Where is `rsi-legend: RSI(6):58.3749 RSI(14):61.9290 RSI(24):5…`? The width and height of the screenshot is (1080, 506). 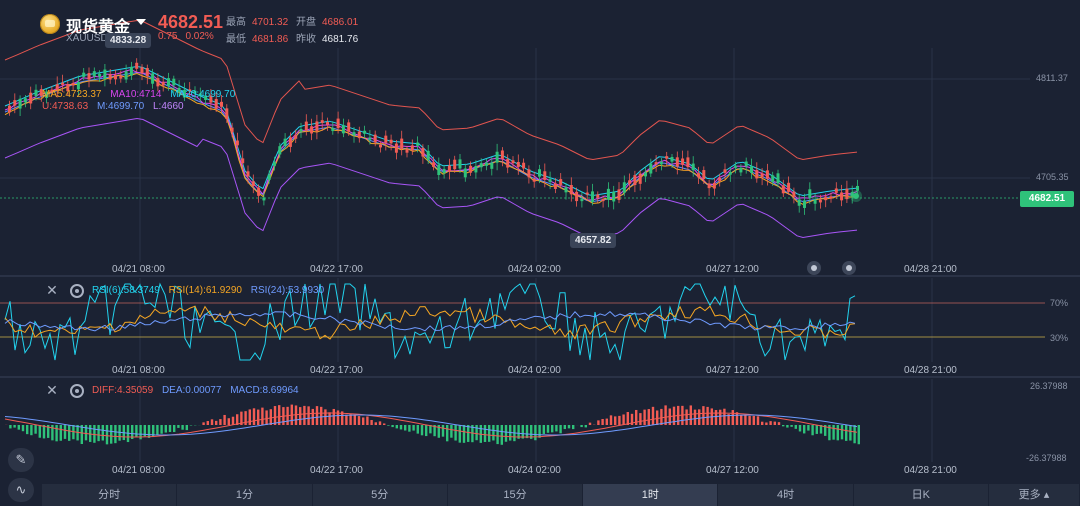
rsi-legend: RSI(6):58.3749 RSI(14):61.9290 RSI(24):5… is located at coordinates (208, 290).